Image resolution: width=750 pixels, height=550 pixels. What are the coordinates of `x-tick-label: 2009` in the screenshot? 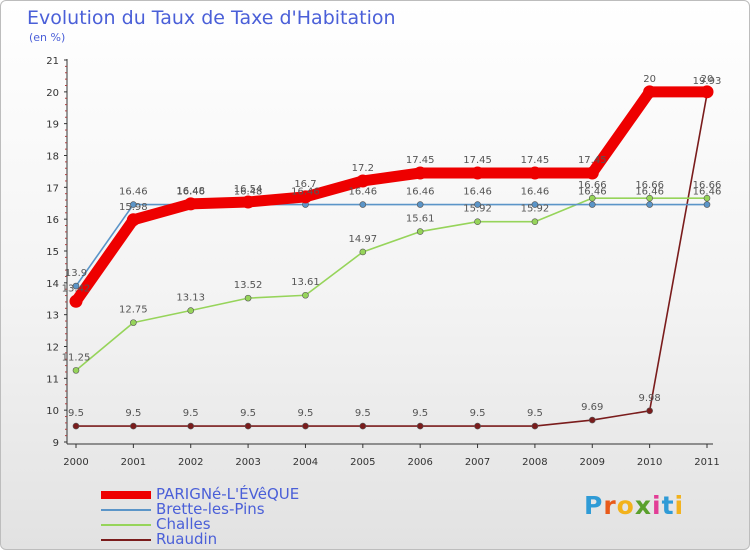 It's located at (592, 462).